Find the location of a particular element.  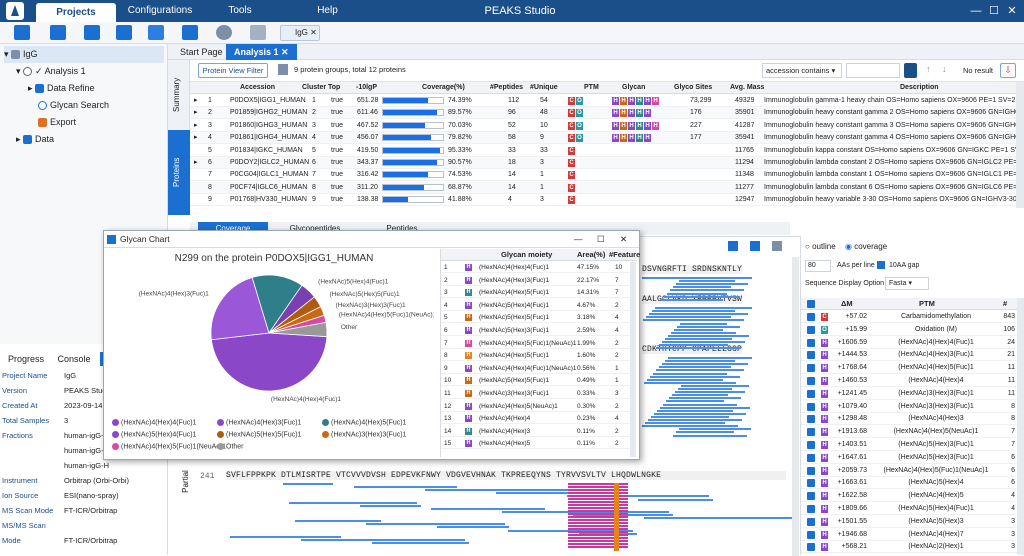

glycan-row: 10 H (HexNAc)5(Hex)5(Fuc)1 0.49% 1 is located at coordinates (536, 381).